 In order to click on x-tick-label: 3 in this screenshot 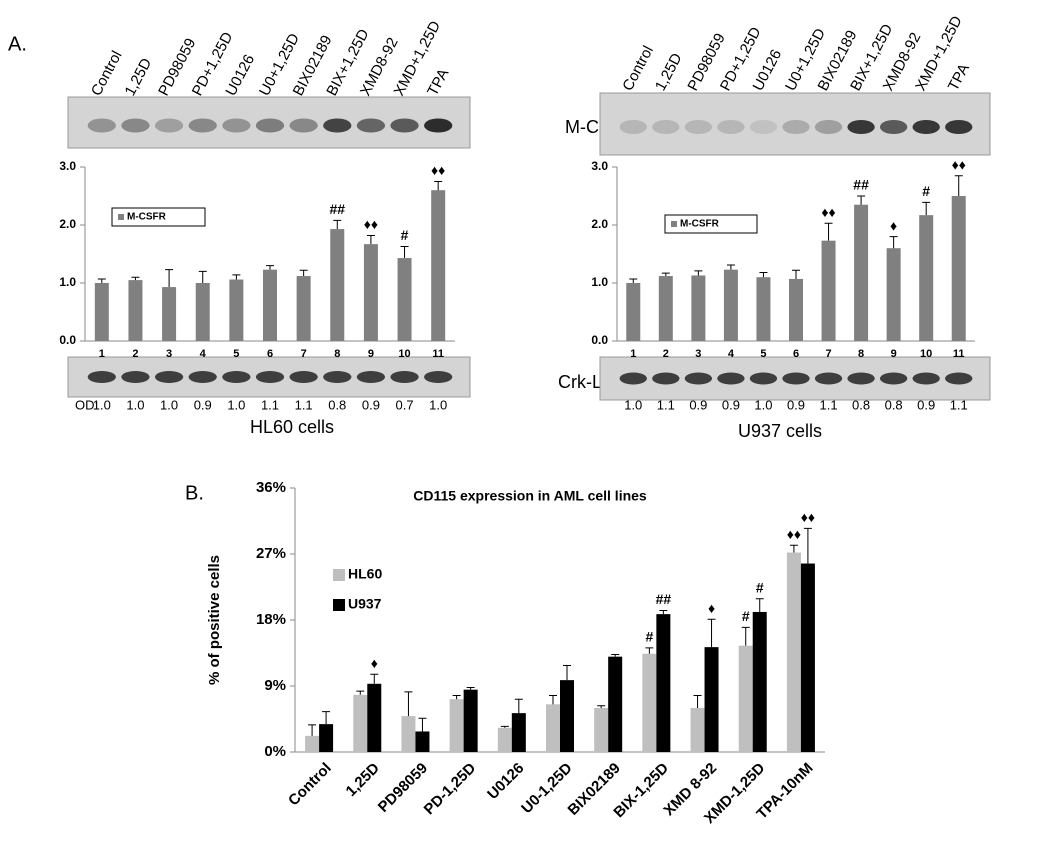, I will do `click(169, 354)`.